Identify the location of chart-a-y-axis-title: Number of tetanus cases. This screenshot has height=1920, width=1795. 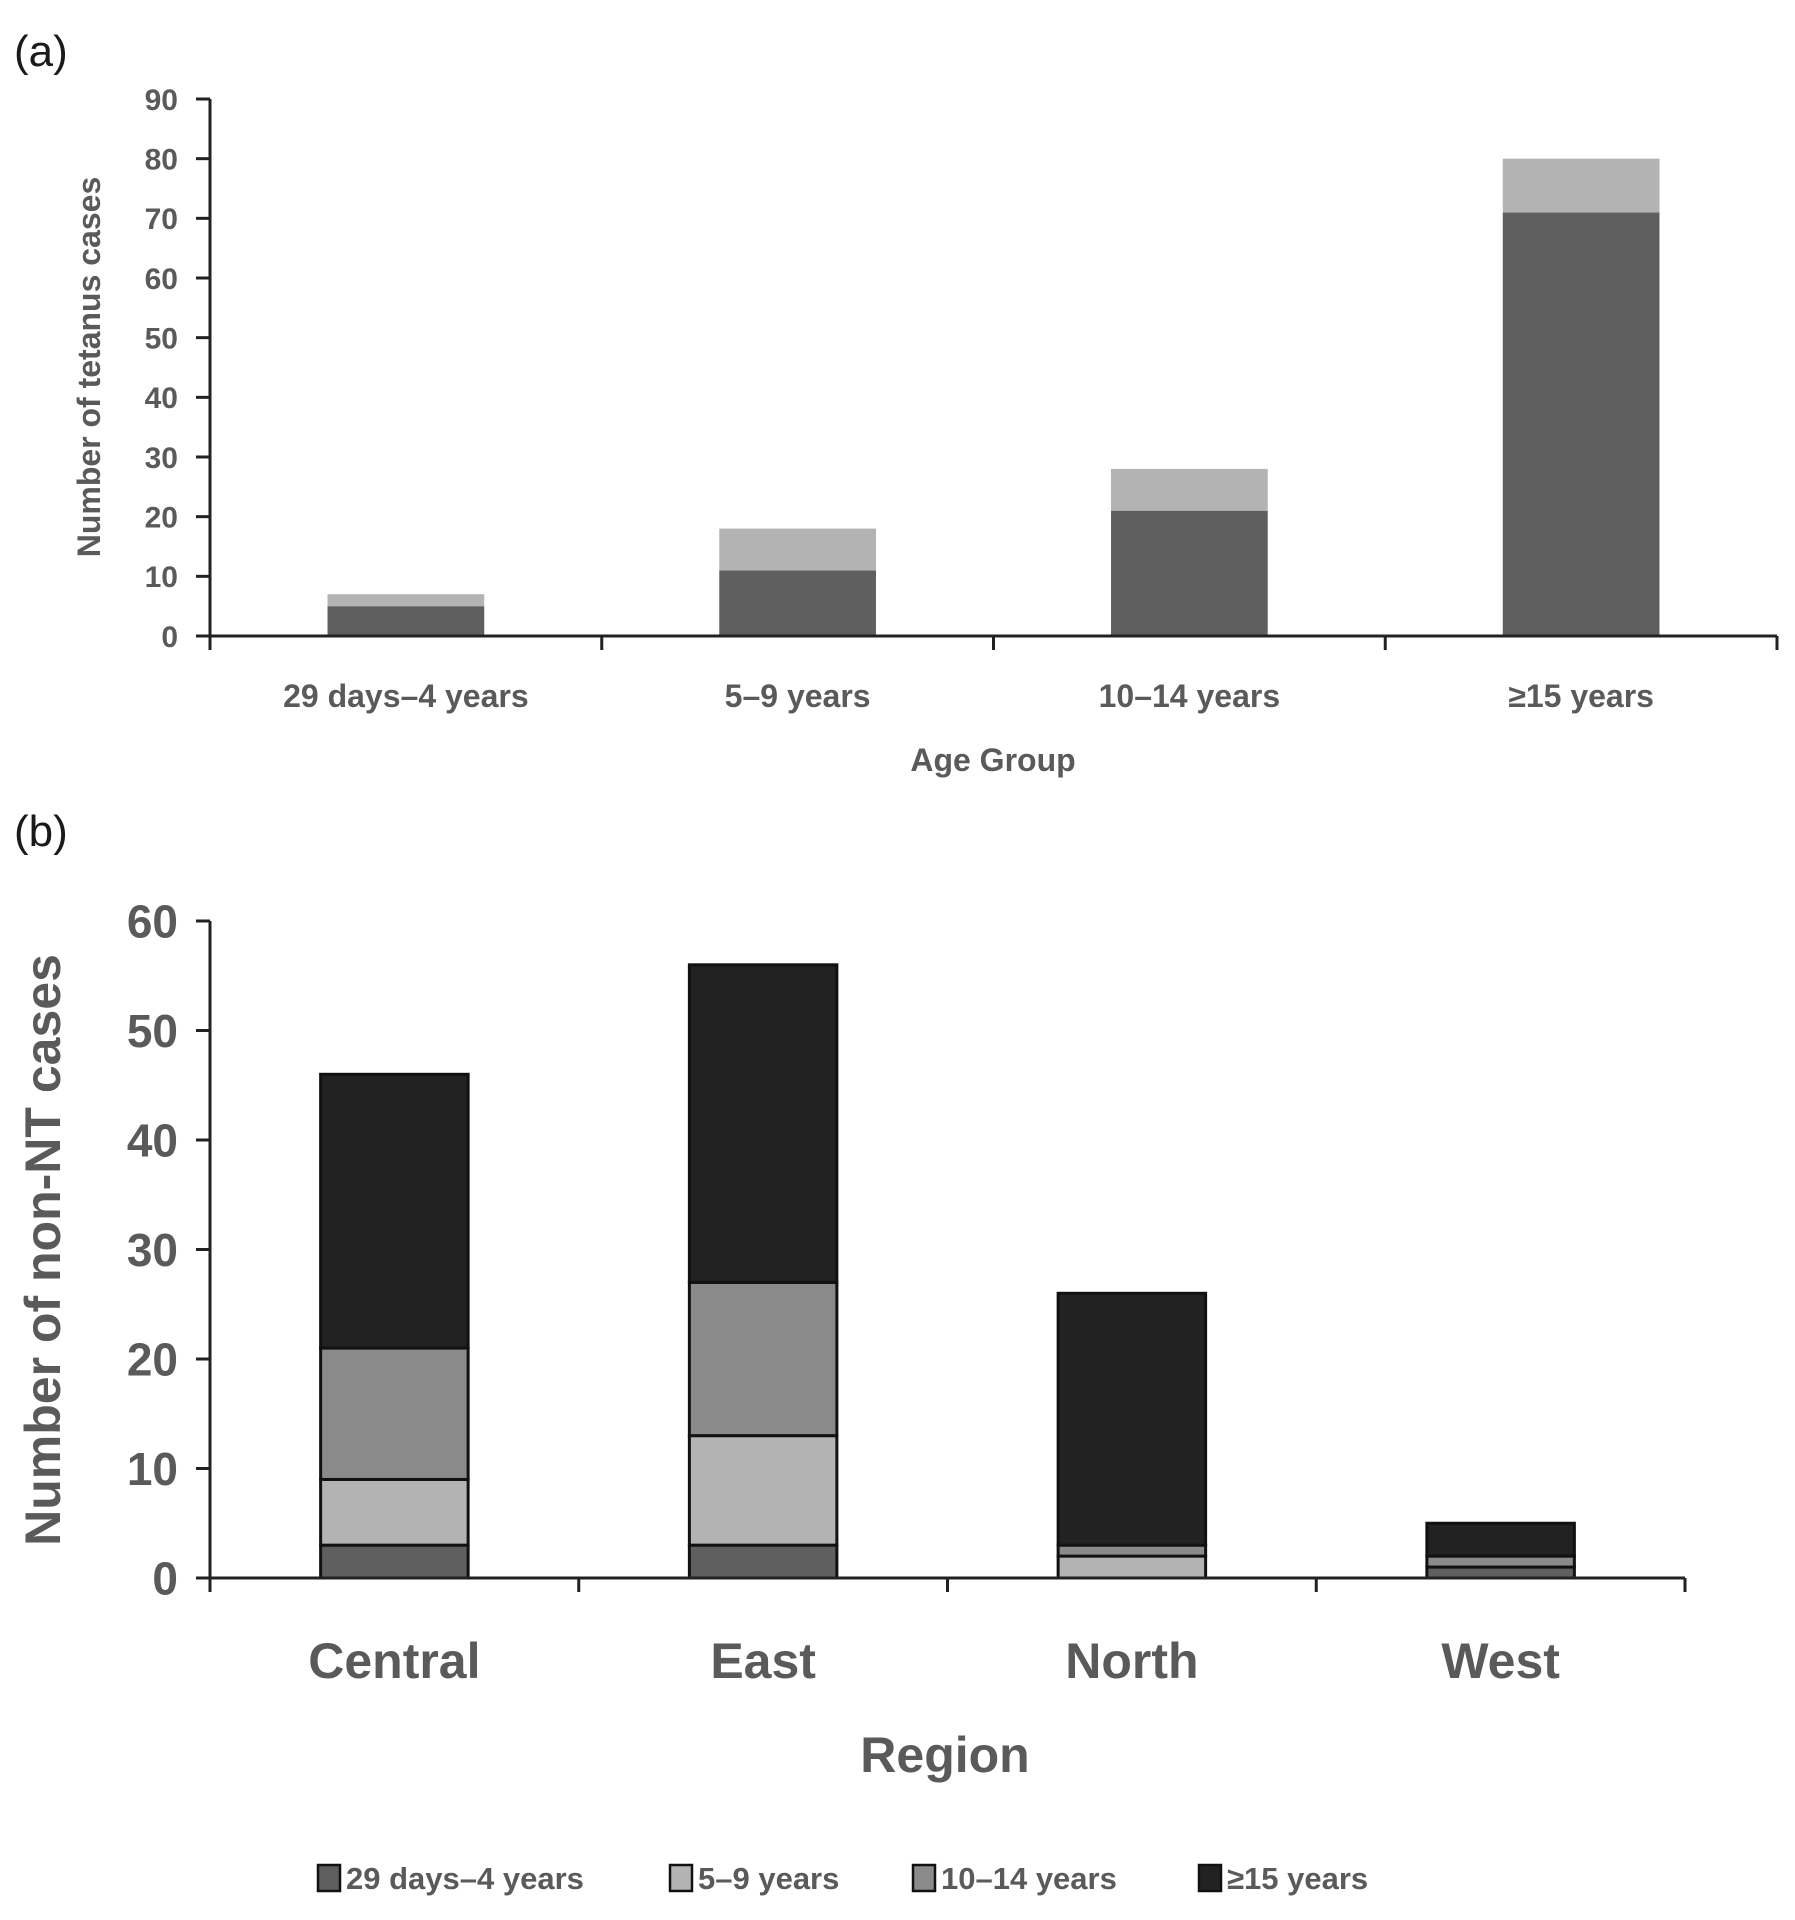
(89, 367).